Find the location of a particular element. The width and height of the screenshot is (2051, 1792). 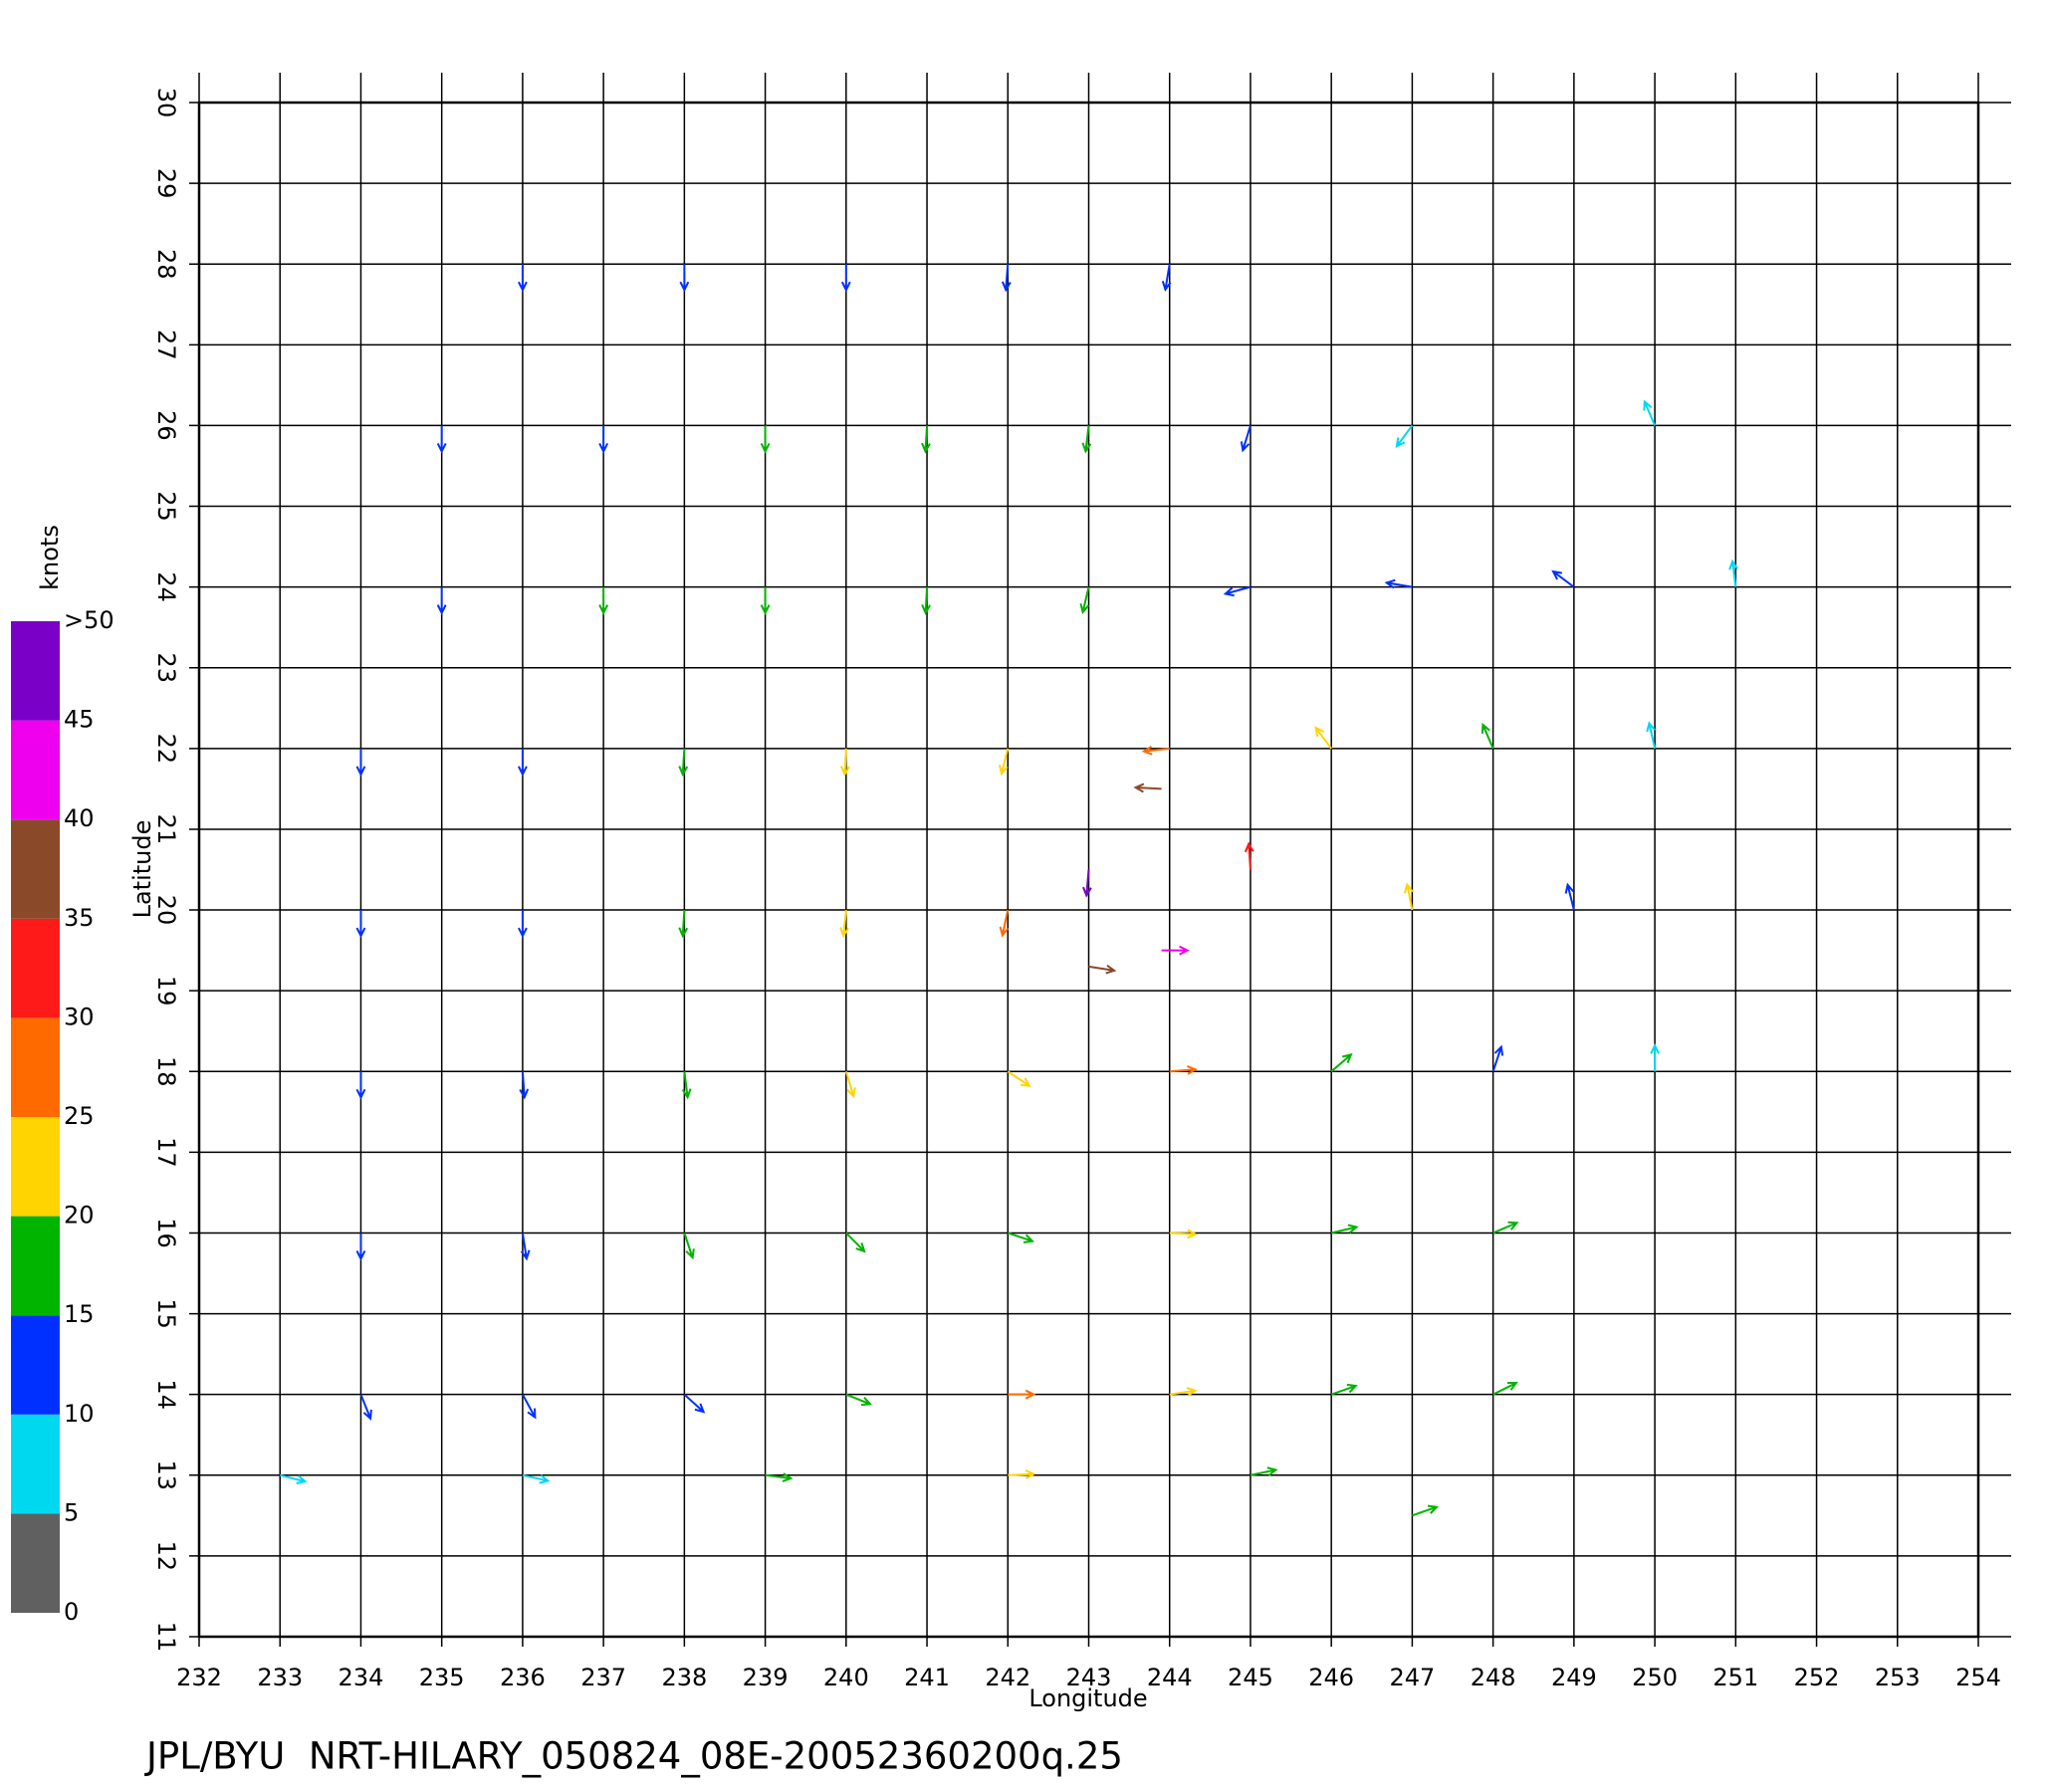

x-tick-label: 253 is located at coordinates (1898, 1677).